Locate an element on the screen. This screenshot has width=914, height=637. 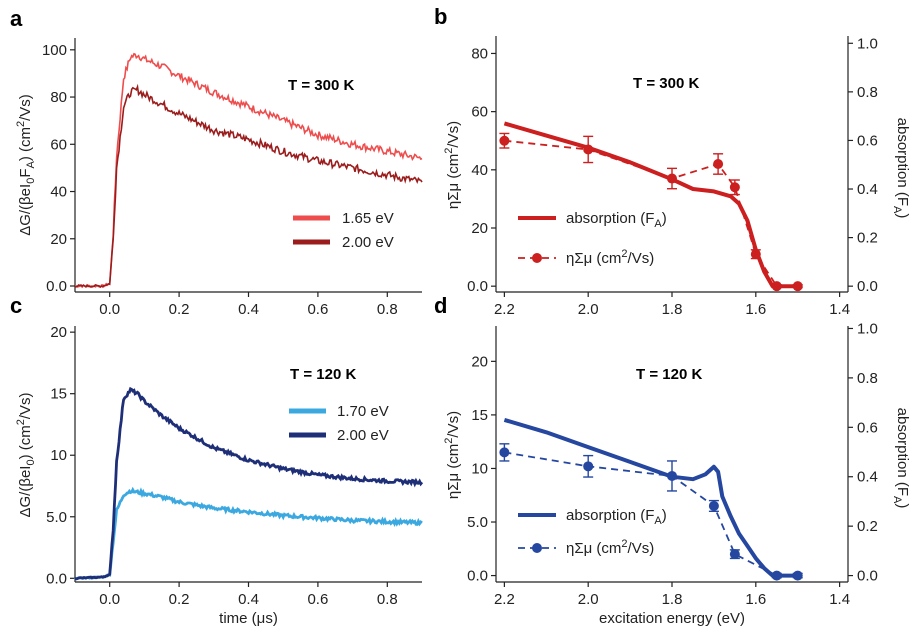
panel-c-ytick-label: 5.0 is located at coordinates (56, 517).